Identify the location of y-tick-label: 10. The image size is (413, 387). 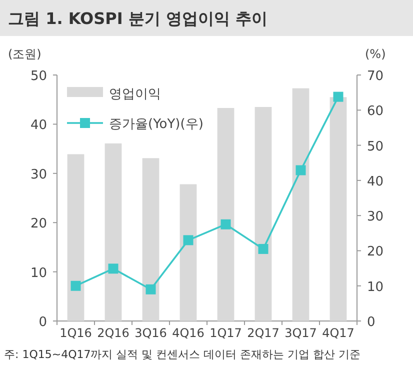
(38, 273).